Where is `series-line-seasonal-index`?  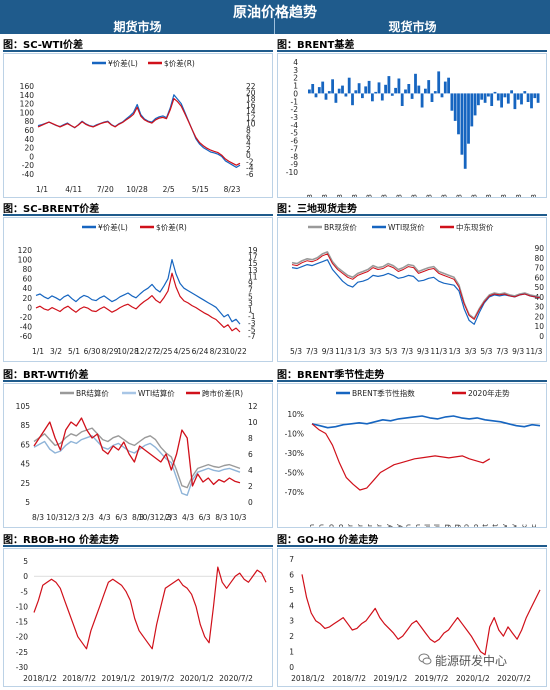 series-line-seasonal-index is located at coordinates (426, 422).